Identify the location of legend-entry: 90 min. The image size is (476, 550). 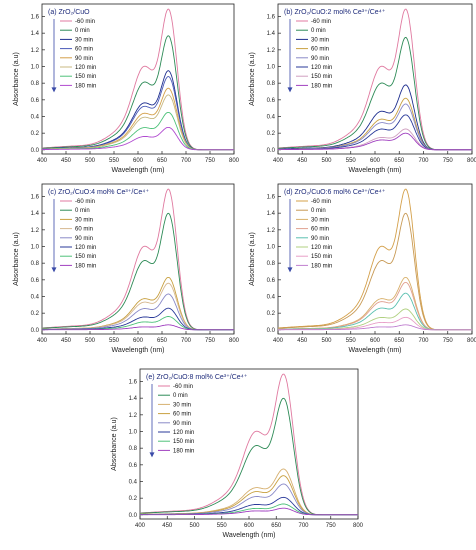
(320, 239).